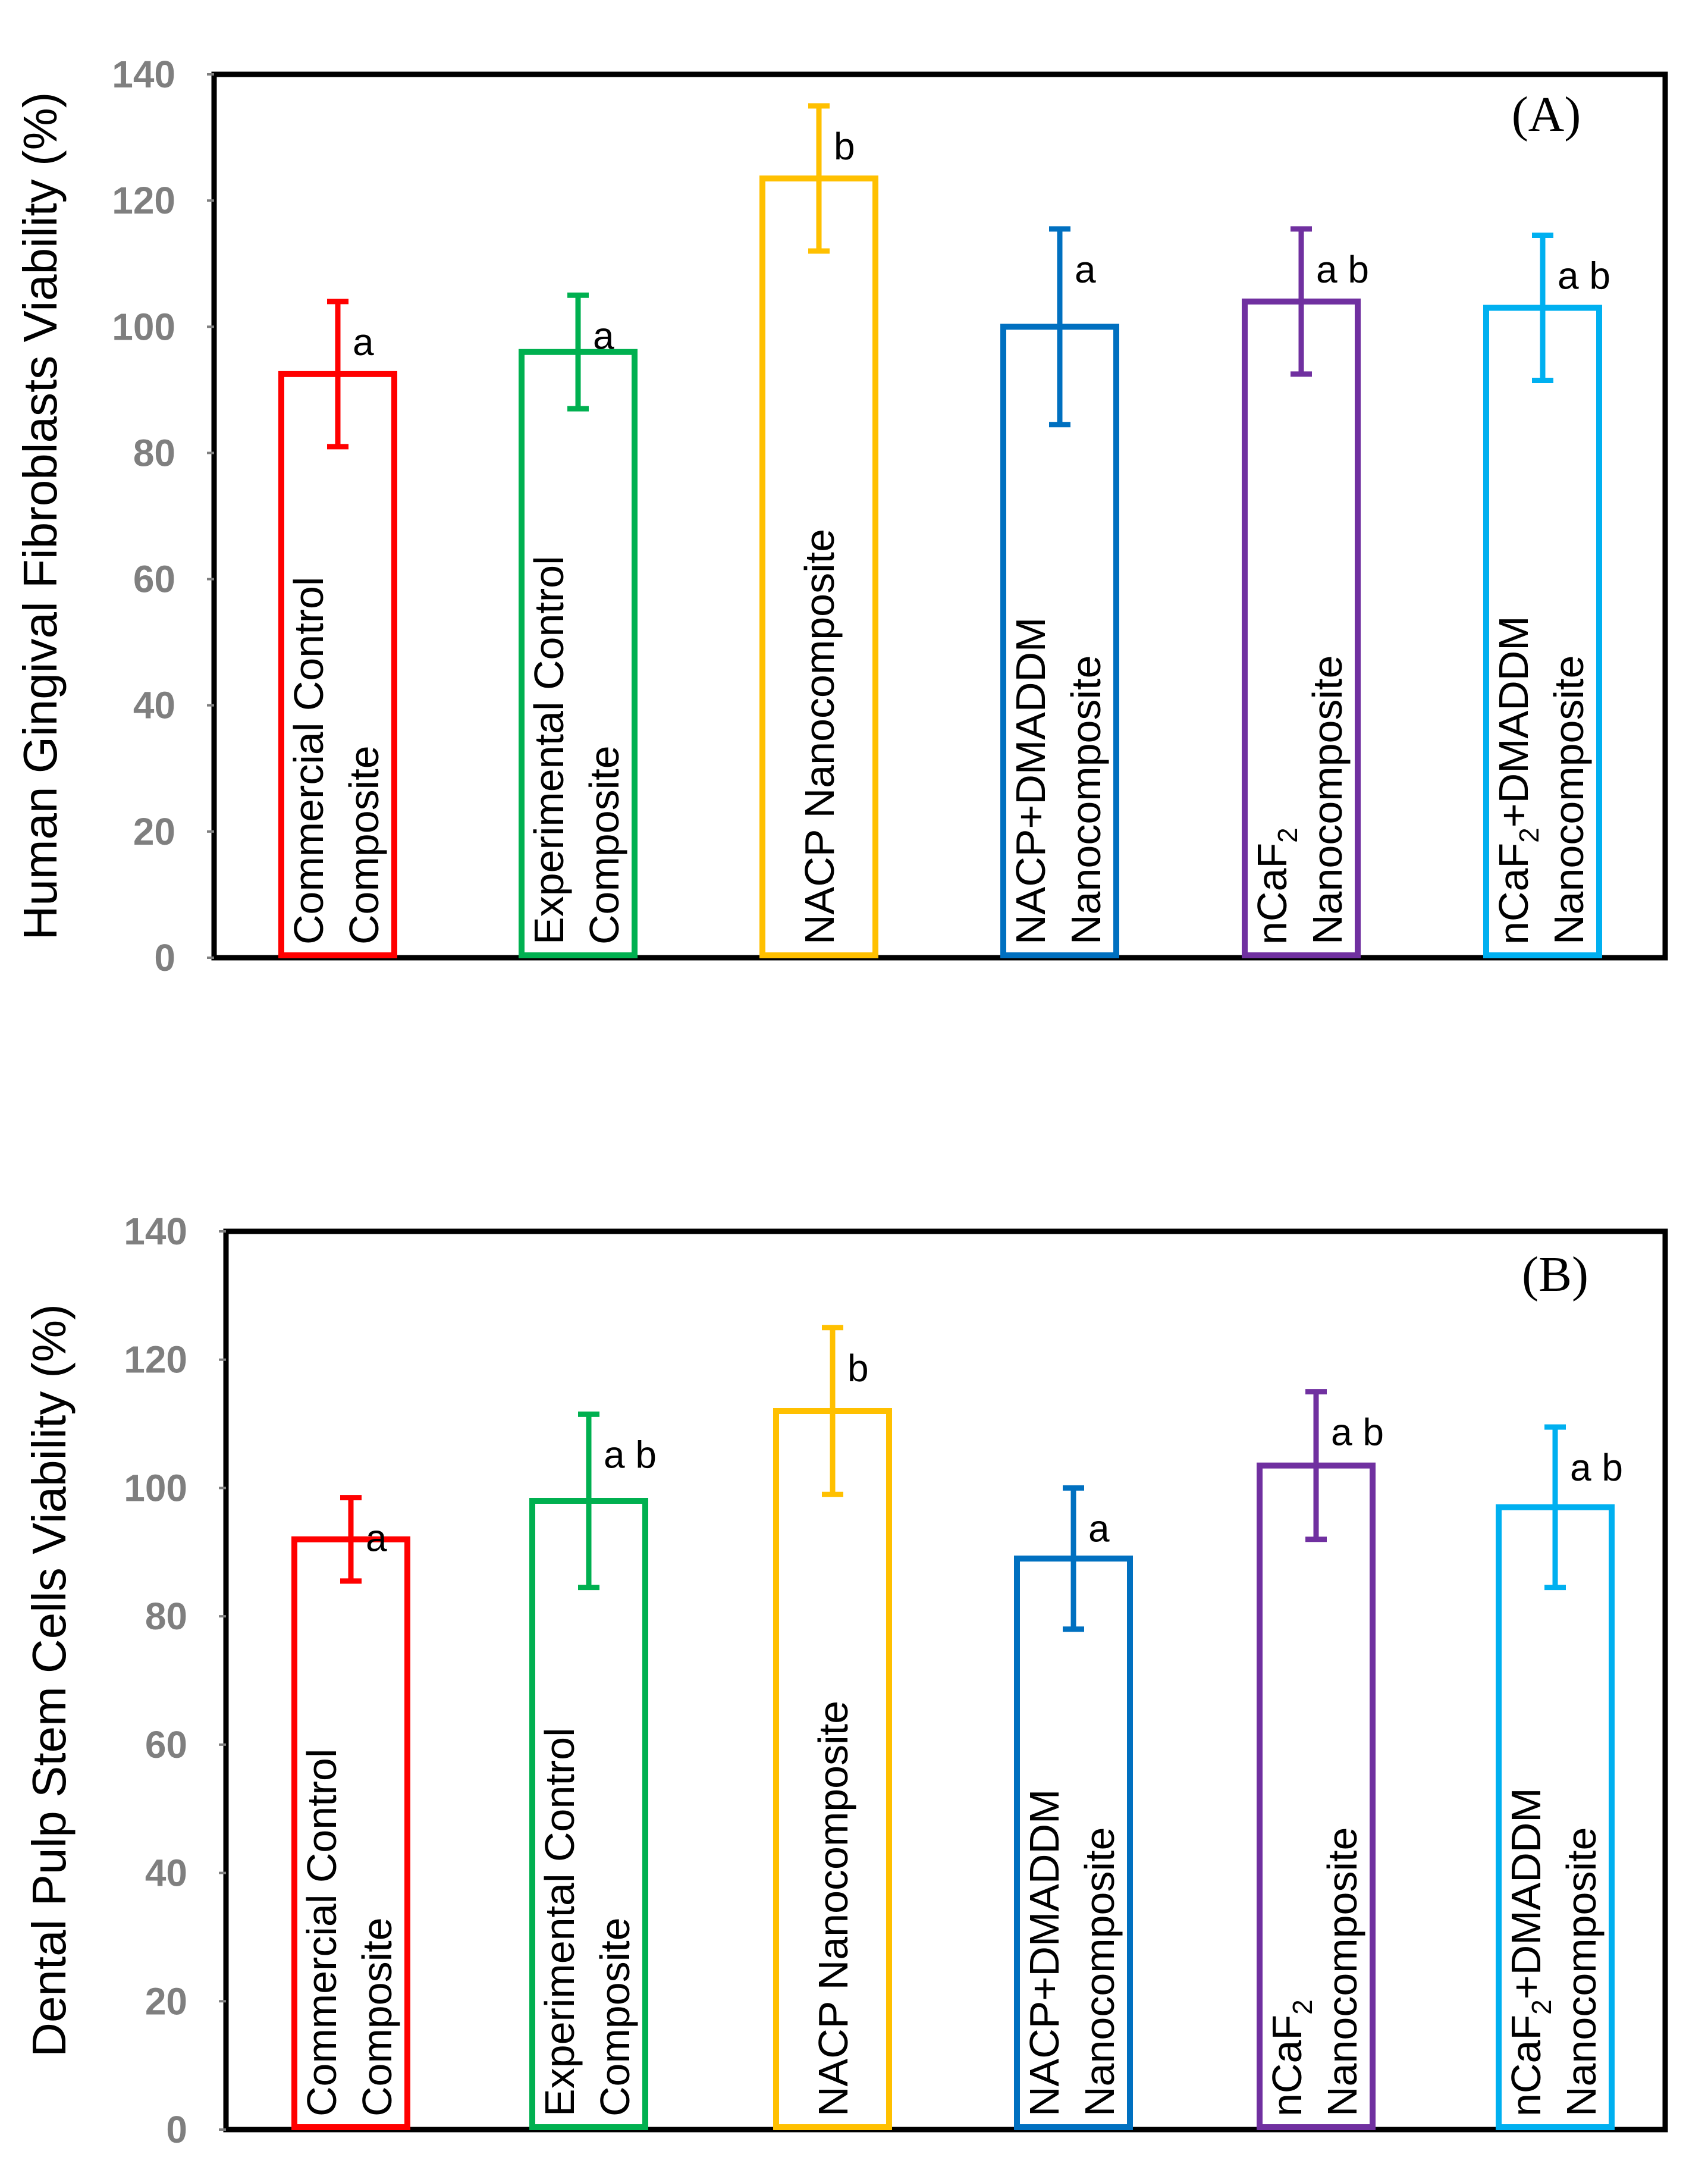 The image size is (1708, 2173). What do you see at coordinates (593, 1771) in the screenshot?
I see `bar-group: a b Experimental Control Composite` at bounding box center [593, 1771].